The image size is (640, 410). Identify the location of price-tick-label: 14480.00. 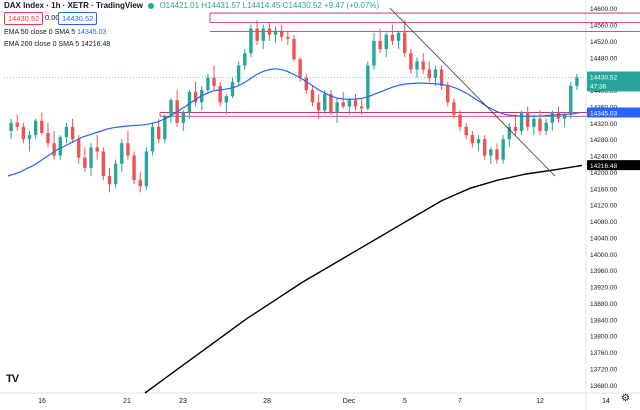
(603, 58).